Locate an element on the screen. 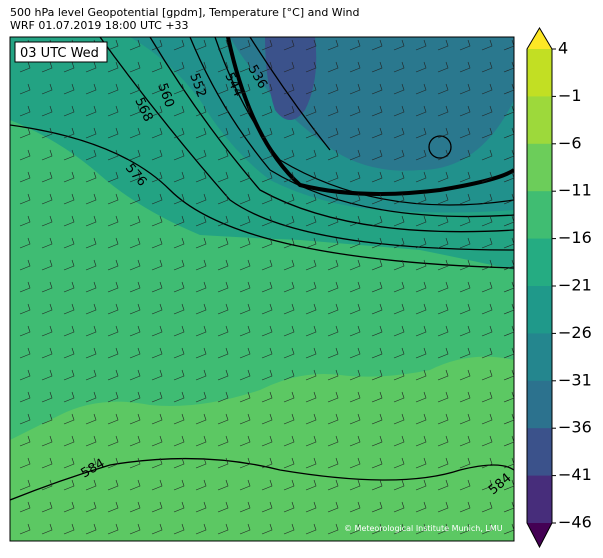 The height and width of the screenshot is (558, 603). colorbar-tick-label: −31 is located at coordinates (575, 379).